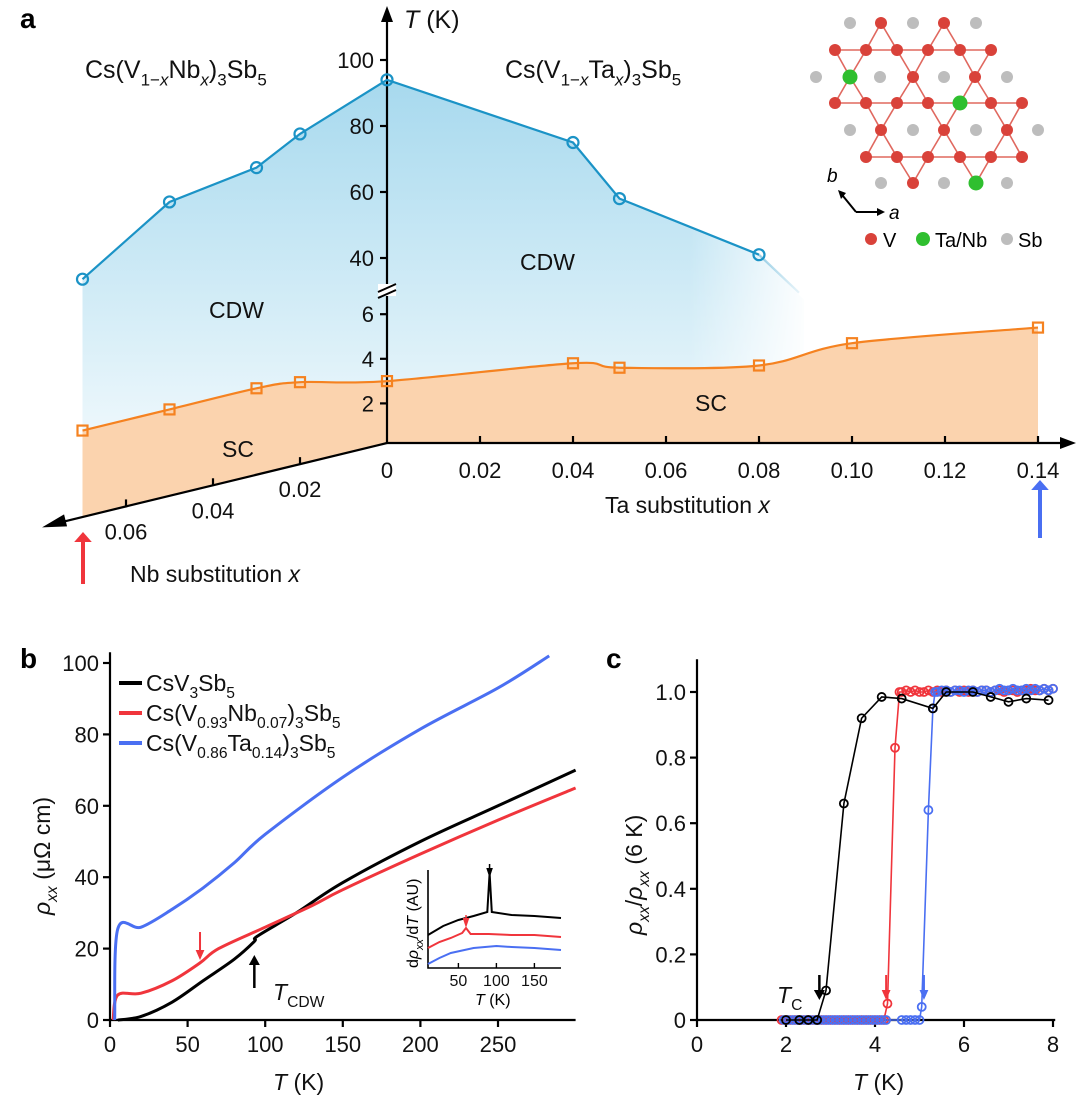 Image resolution: width=1080 pixels, height=1107 pixels. What do you see at coordinates (890, 241) in the screenshot?
I see `legend-v: V` at bounding box center [890, 241].